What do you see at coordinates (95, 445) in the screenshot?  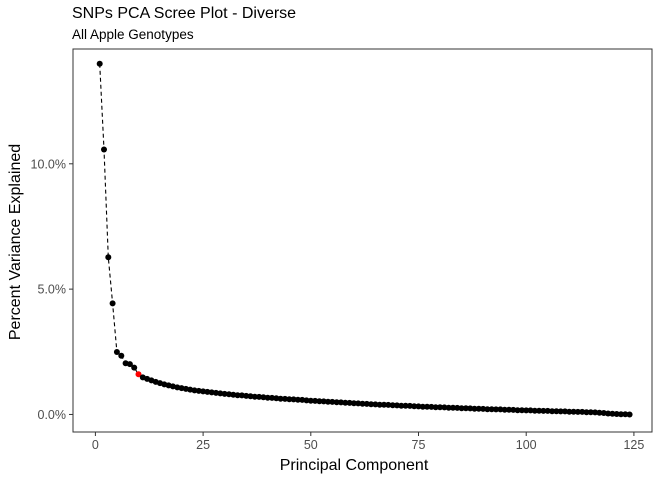 I see `x-tick-label: 0` at bounding box center [95, 445].